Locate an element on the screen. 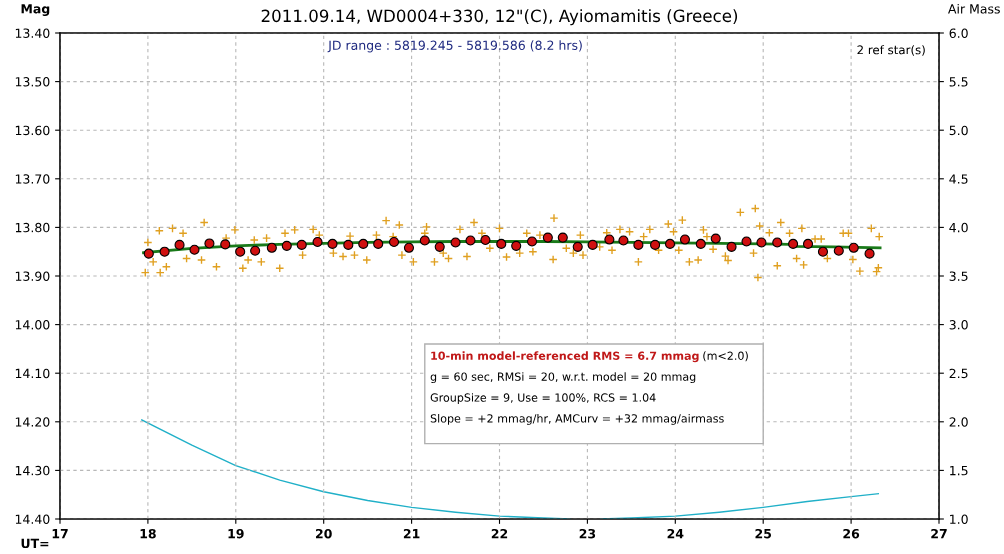  y2-tick-label: 2.5 is located at coordinates (958, 373).